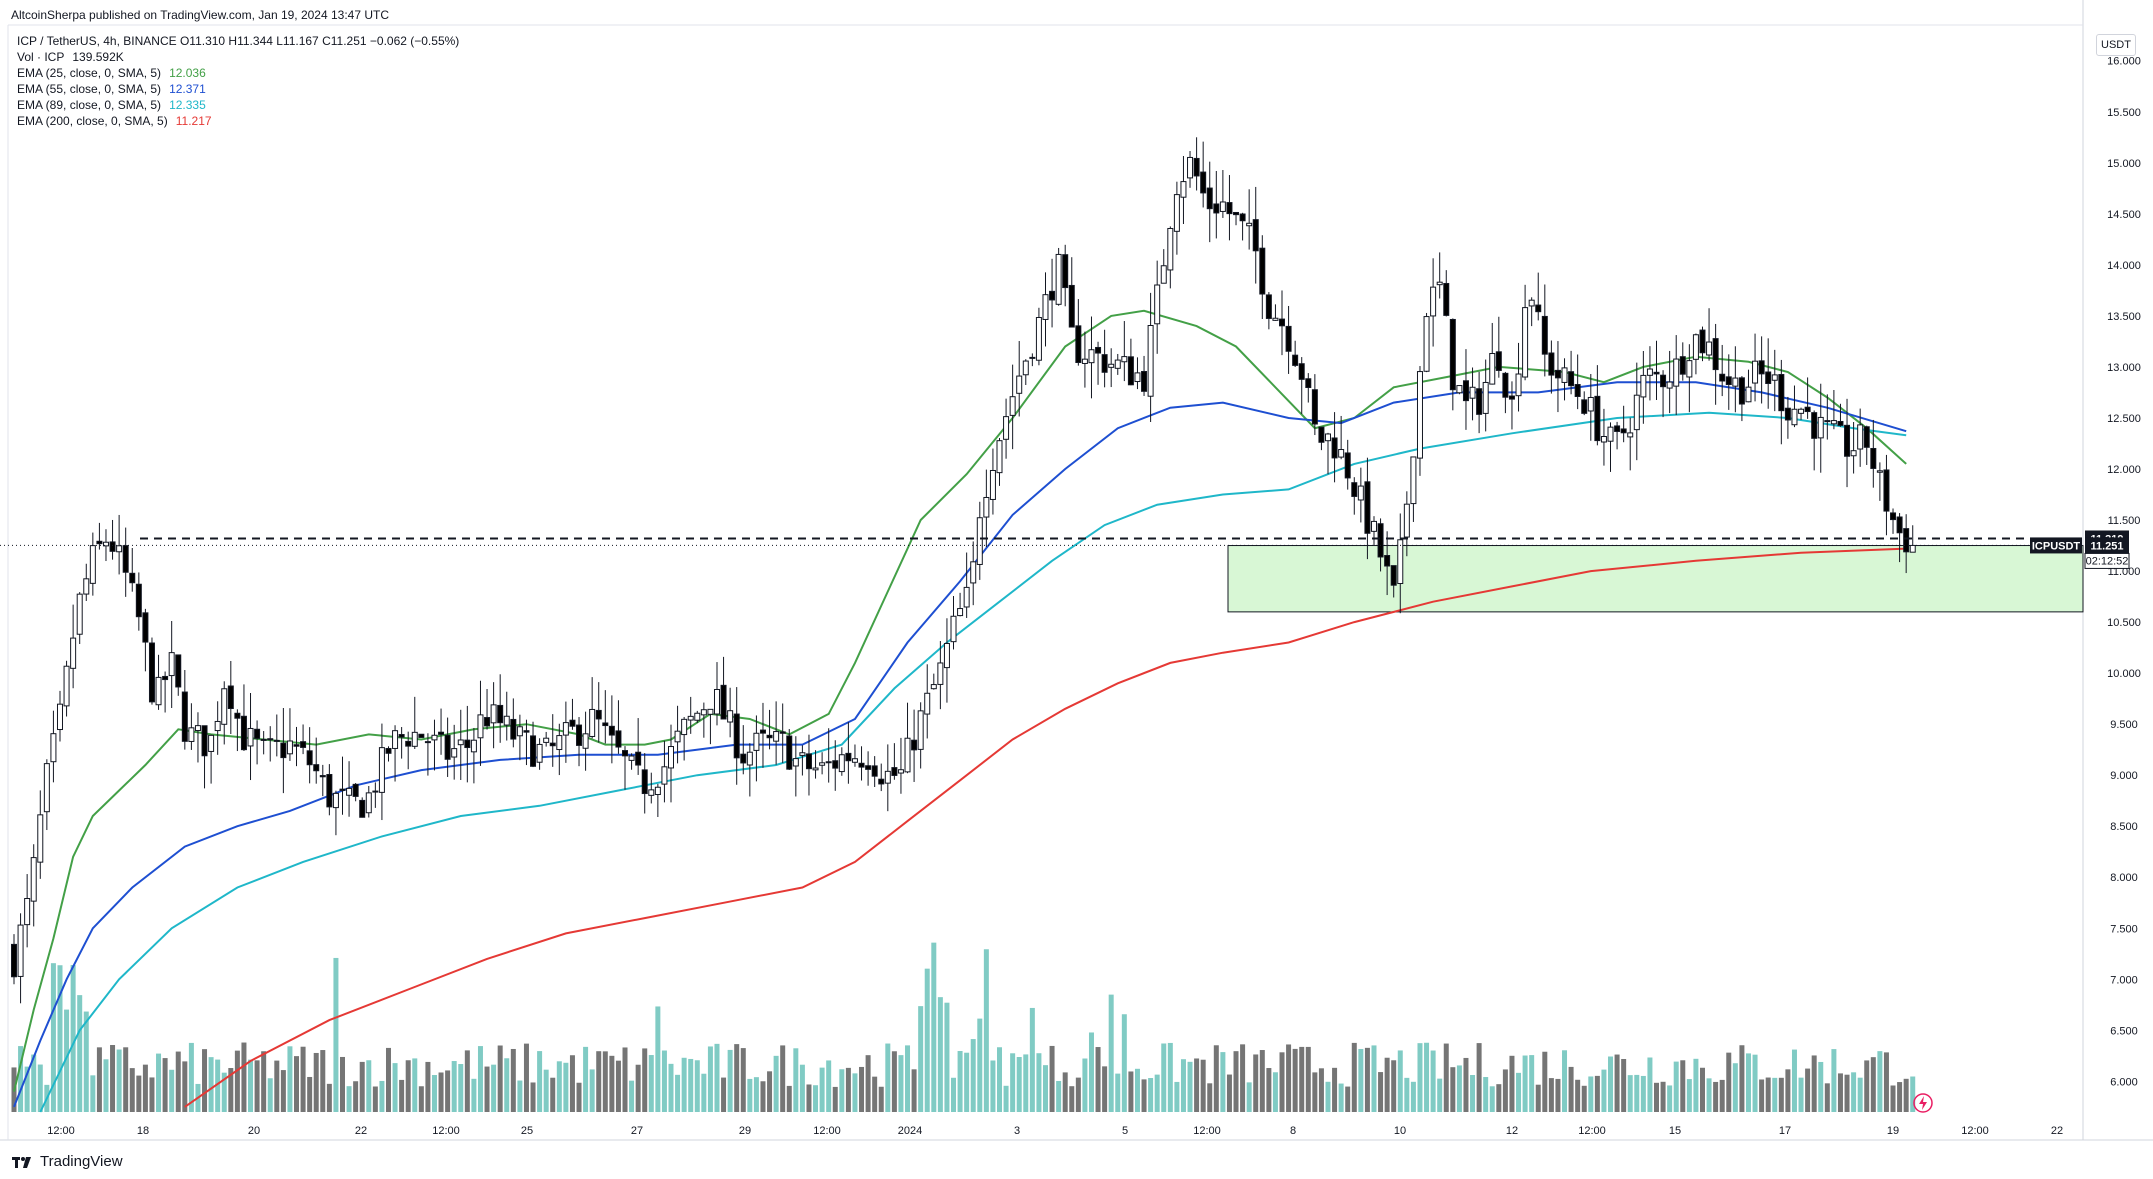 Image resolution: width=2153 pixels, height=1179 pixels. I want to click on price-tick-label: 9.000, so click(2124, 776).